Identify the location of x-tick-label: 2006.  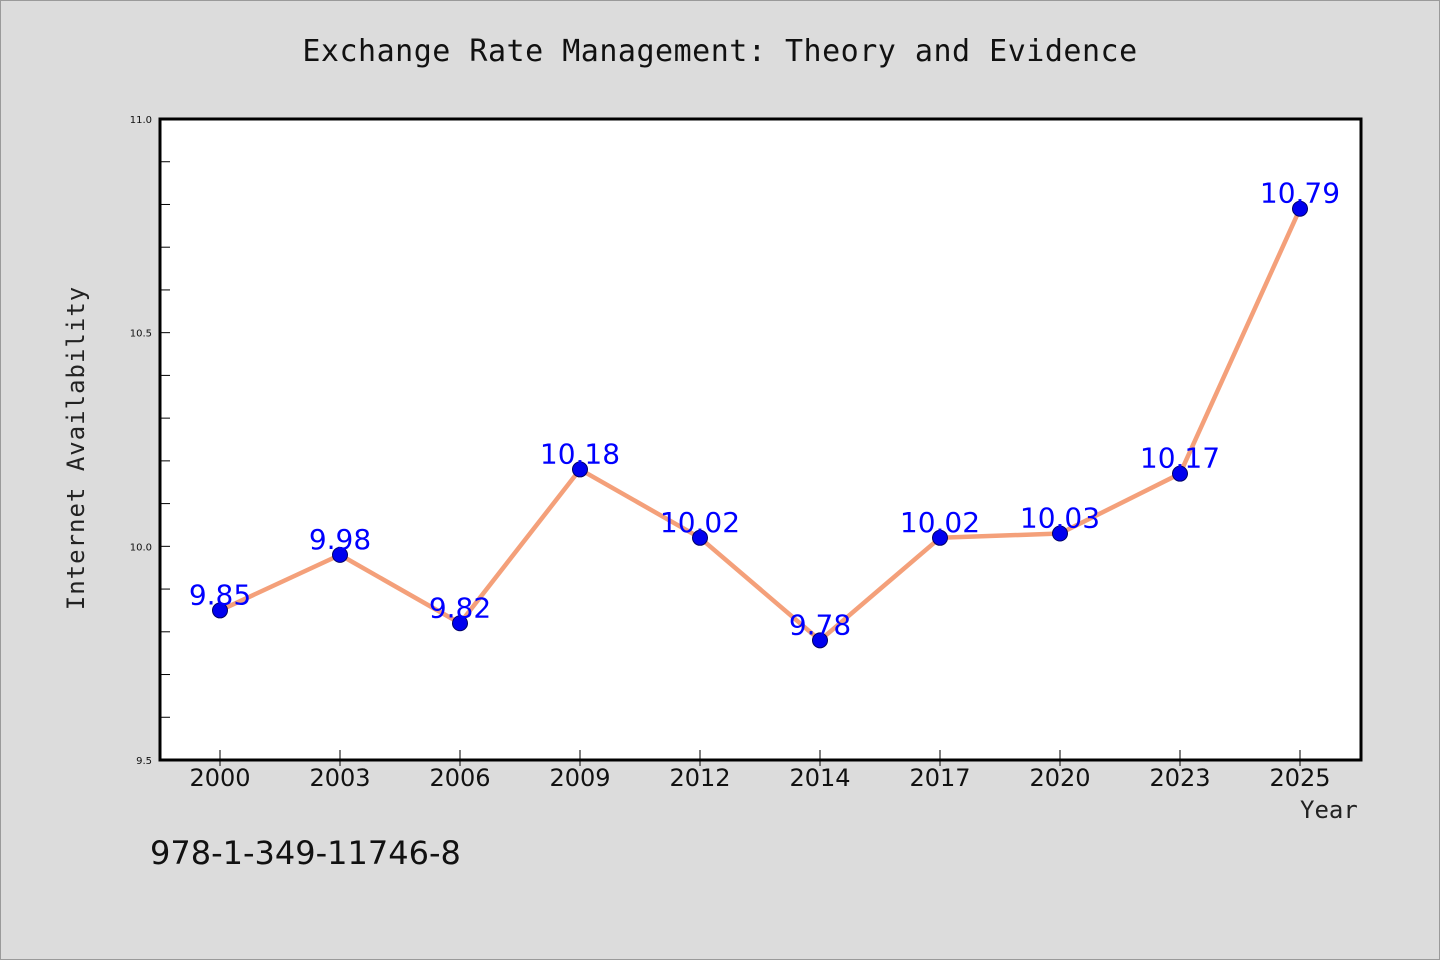
(459, 778).